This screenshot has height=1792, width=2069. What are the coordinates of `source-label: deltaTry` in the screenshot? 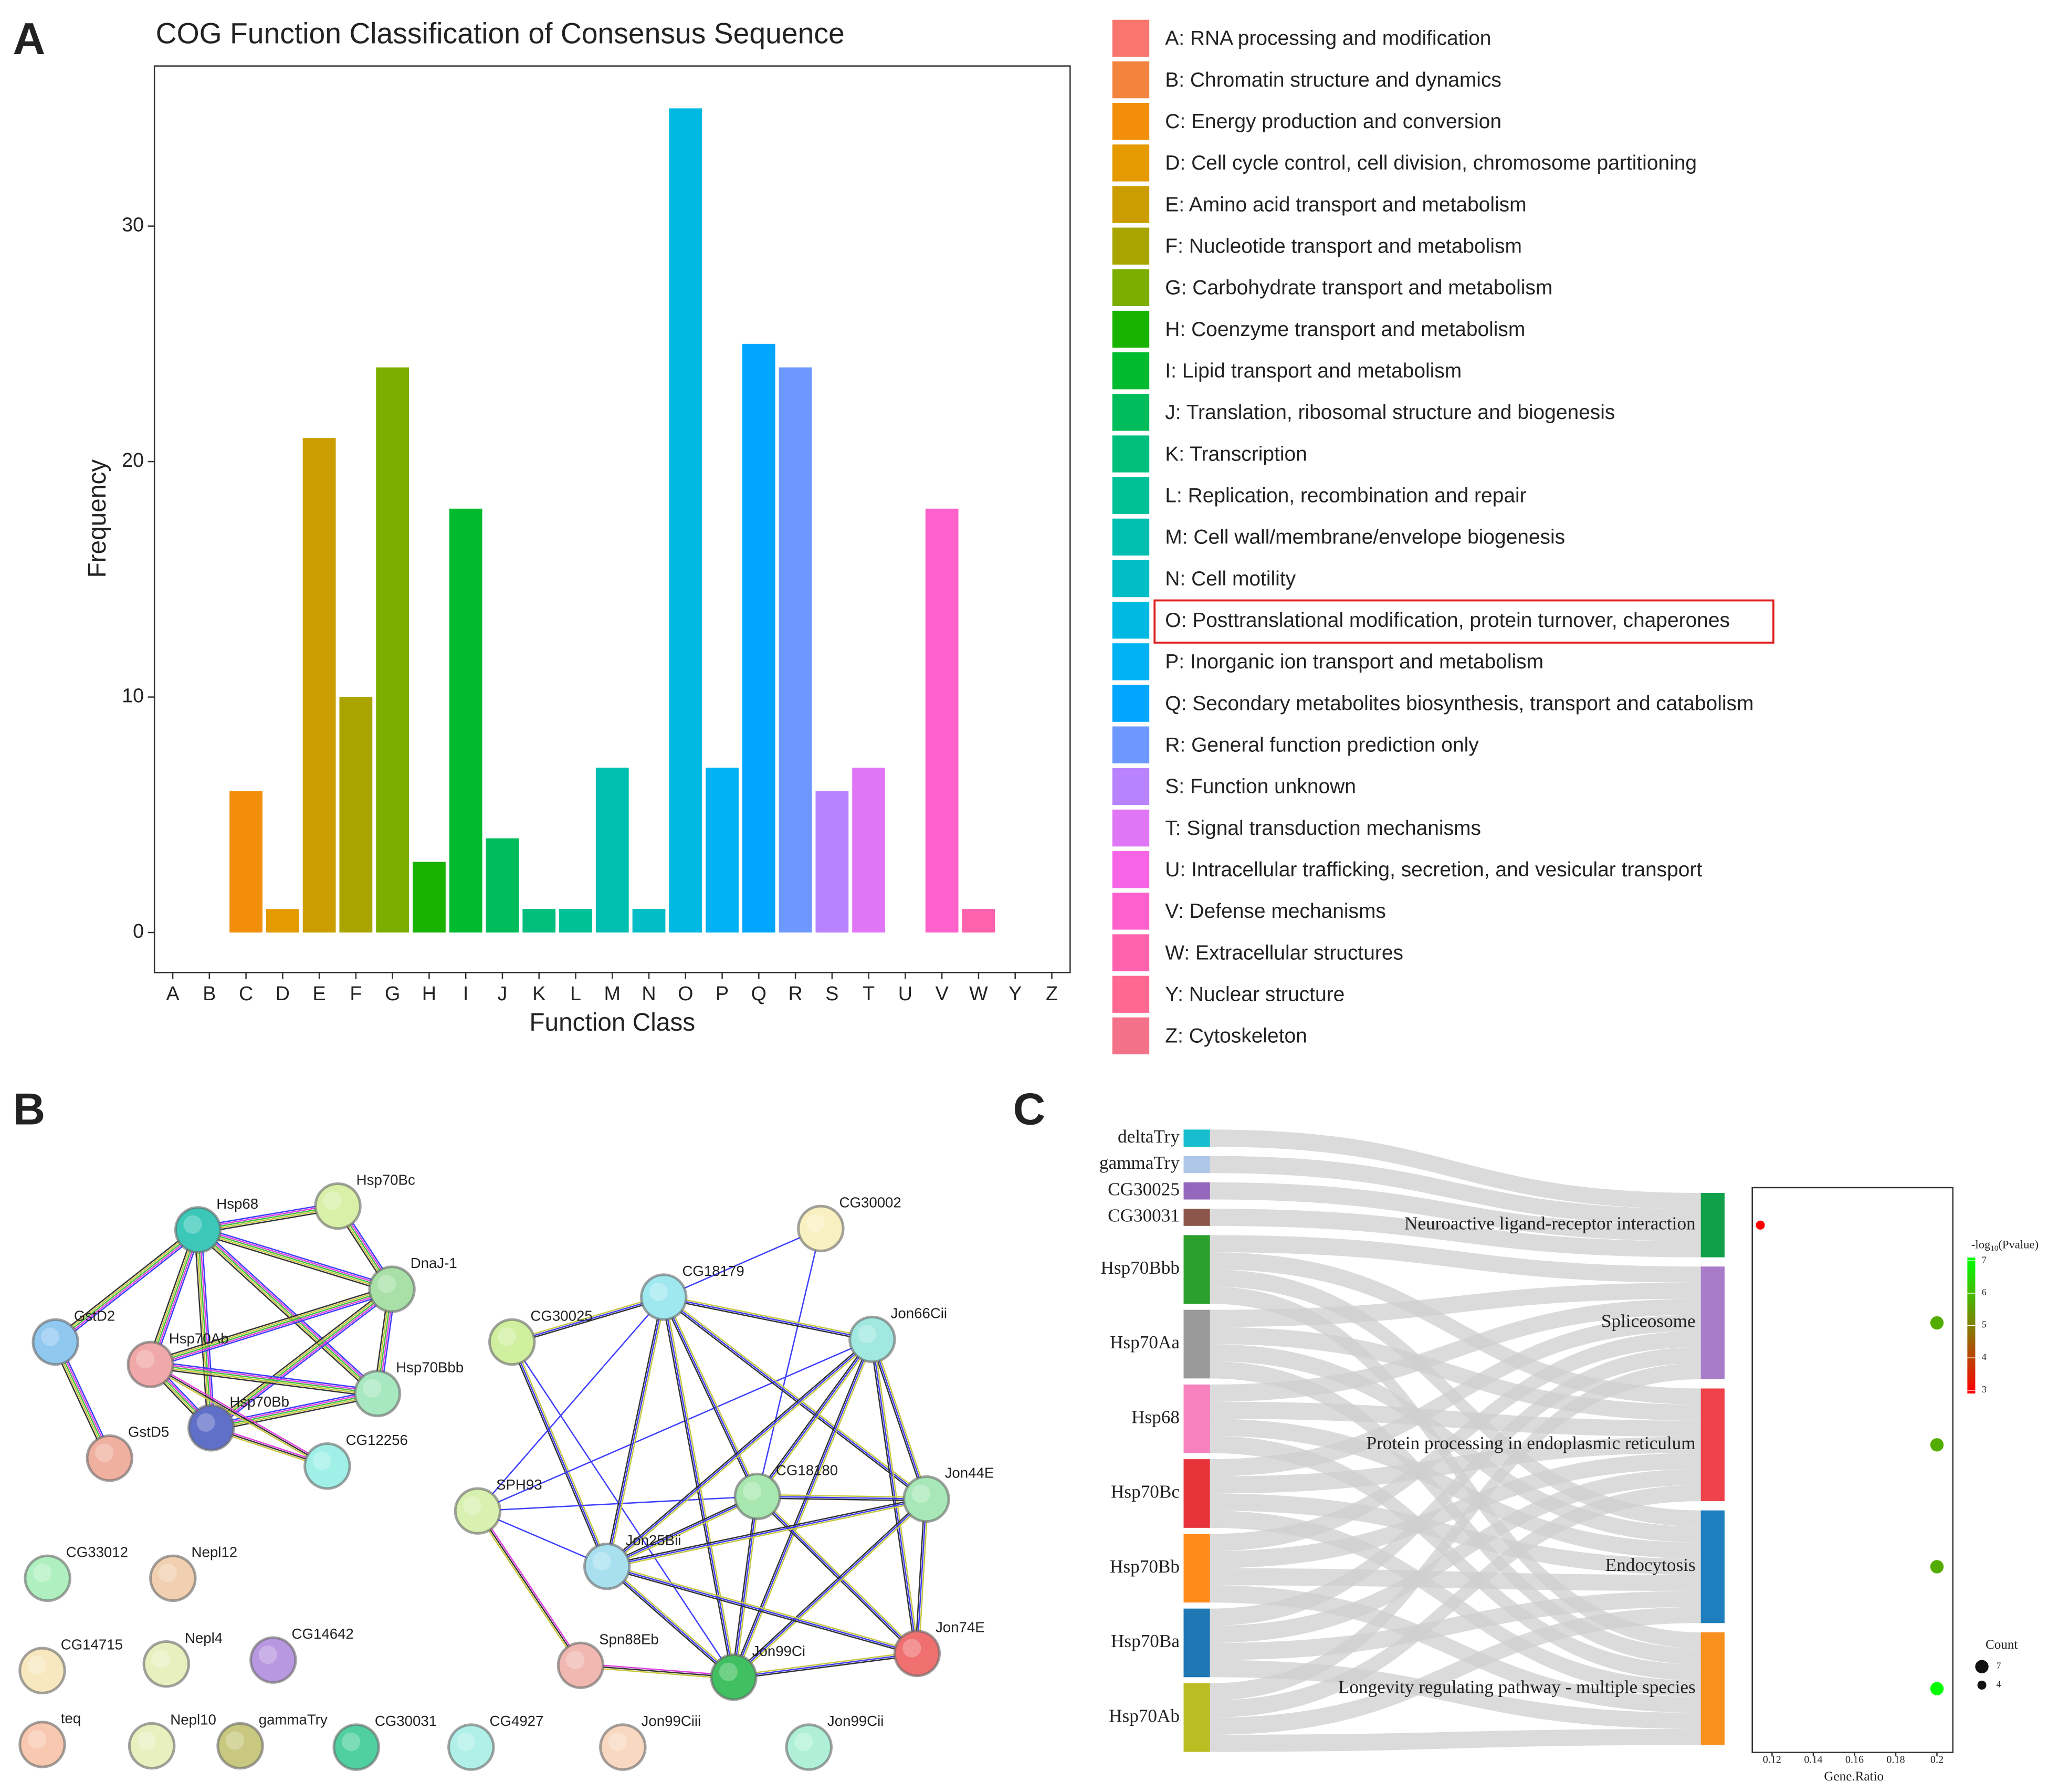 It's located at (1149, 1136).